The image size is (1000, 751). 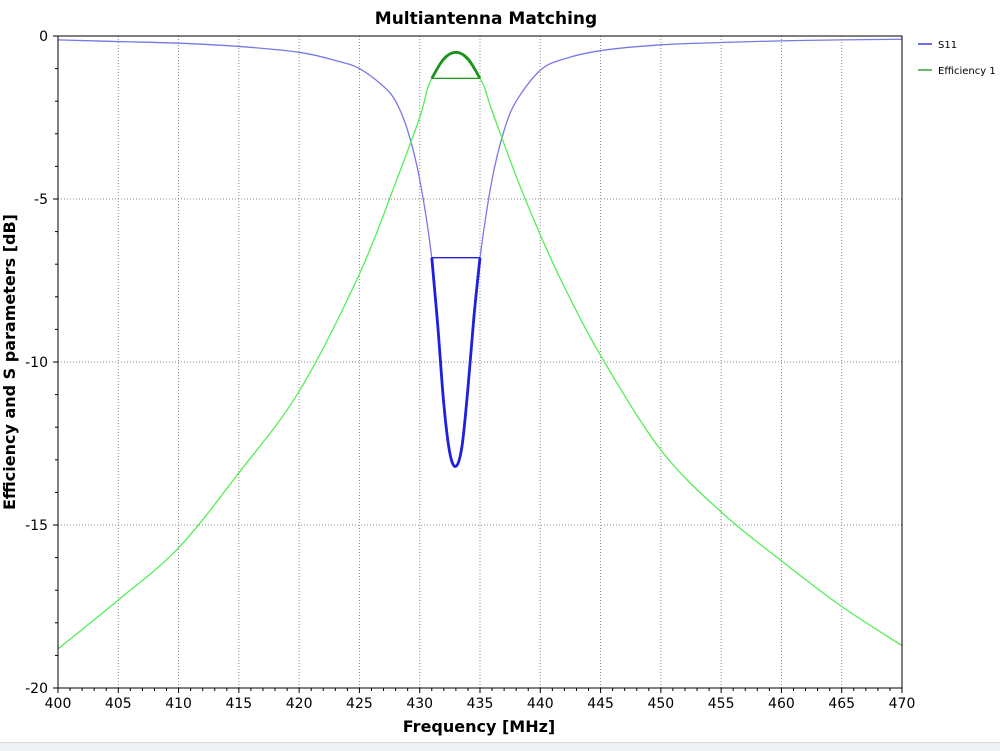 What do you see at coordinates (841, 704) in the screenshot?
I see `x-tick-label: 465` at bounding box center [841, 704].